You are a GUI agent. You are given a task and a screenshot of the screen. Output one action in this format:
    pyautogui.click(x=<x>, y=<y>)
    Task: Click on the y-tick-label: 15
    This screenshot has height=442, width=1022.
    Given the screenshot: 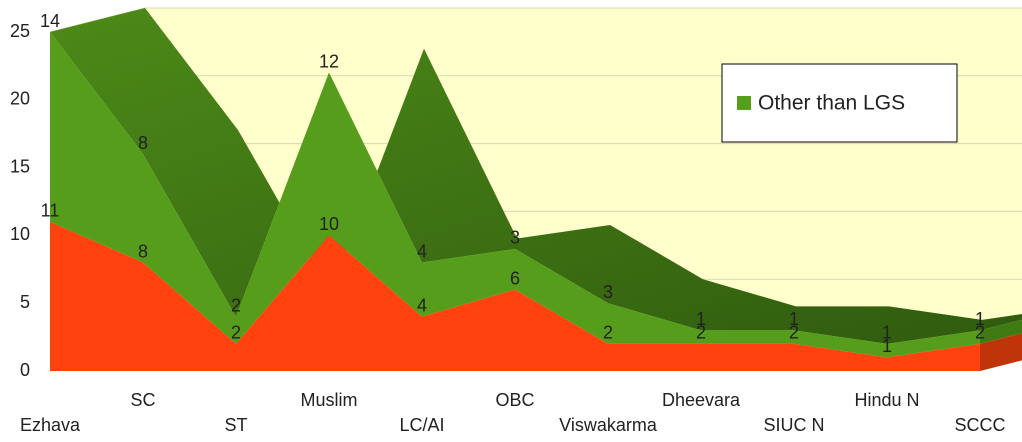 What is the action you would take?
    pyautogui.click(x=20, y=166)
    